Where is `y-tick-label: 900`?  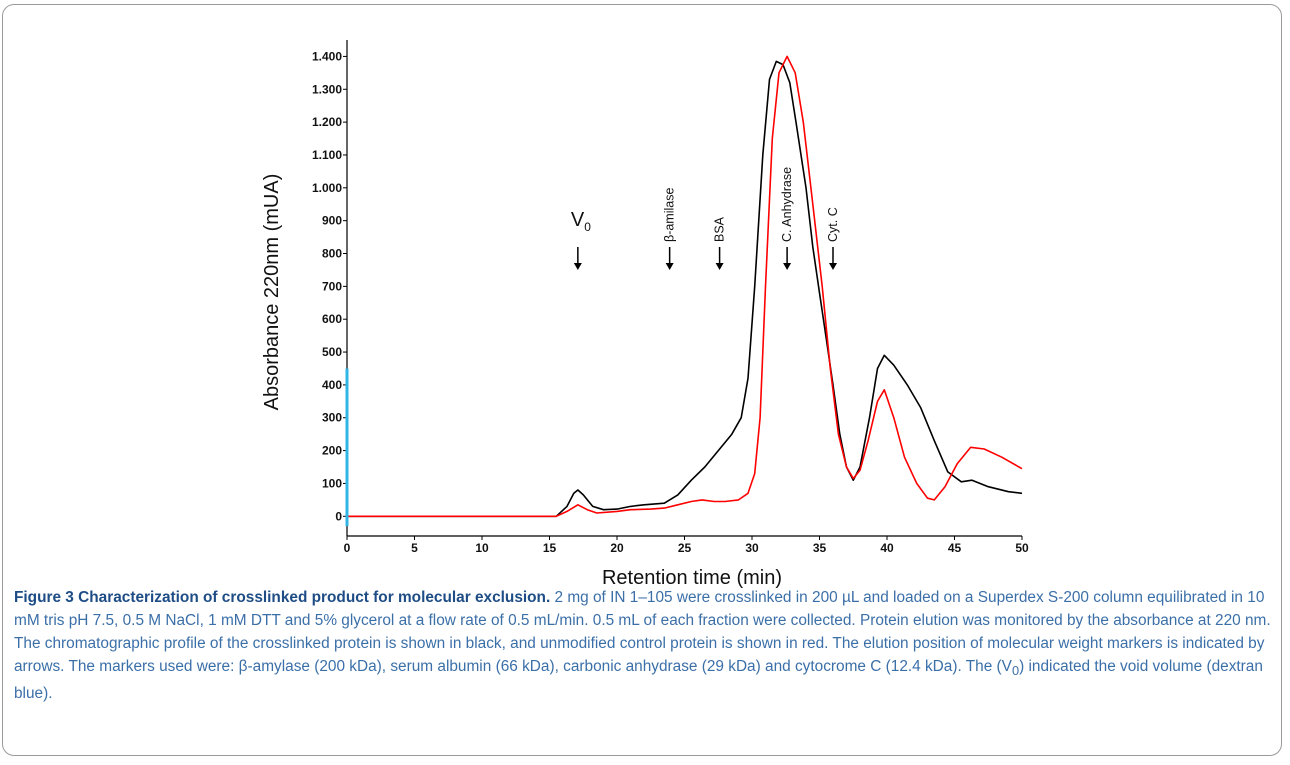
y-tick-label: 900 is located at coordinates (332, 221).